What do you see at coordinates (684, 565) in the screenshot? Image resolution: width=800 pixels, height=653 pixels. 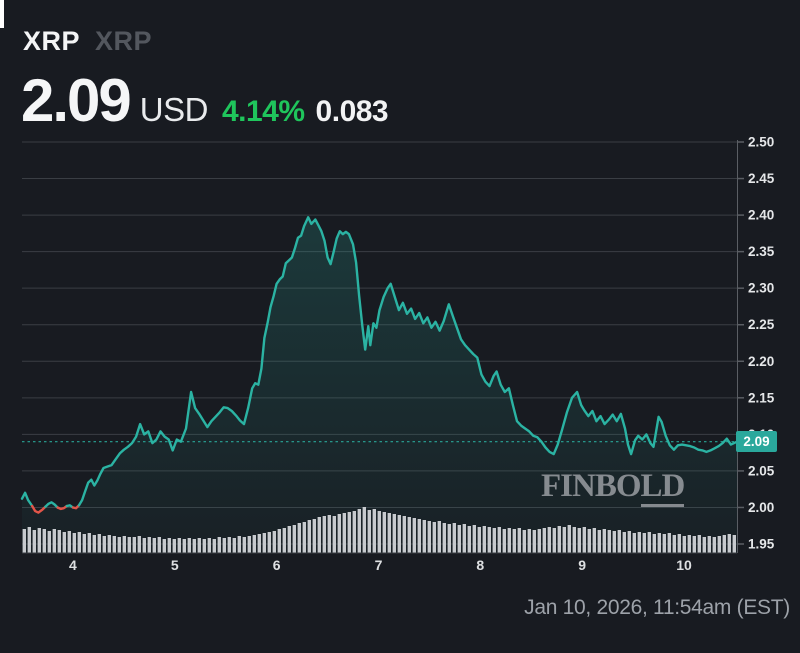 I see `x-axis-label: 10` at bounding box center [684, 565].